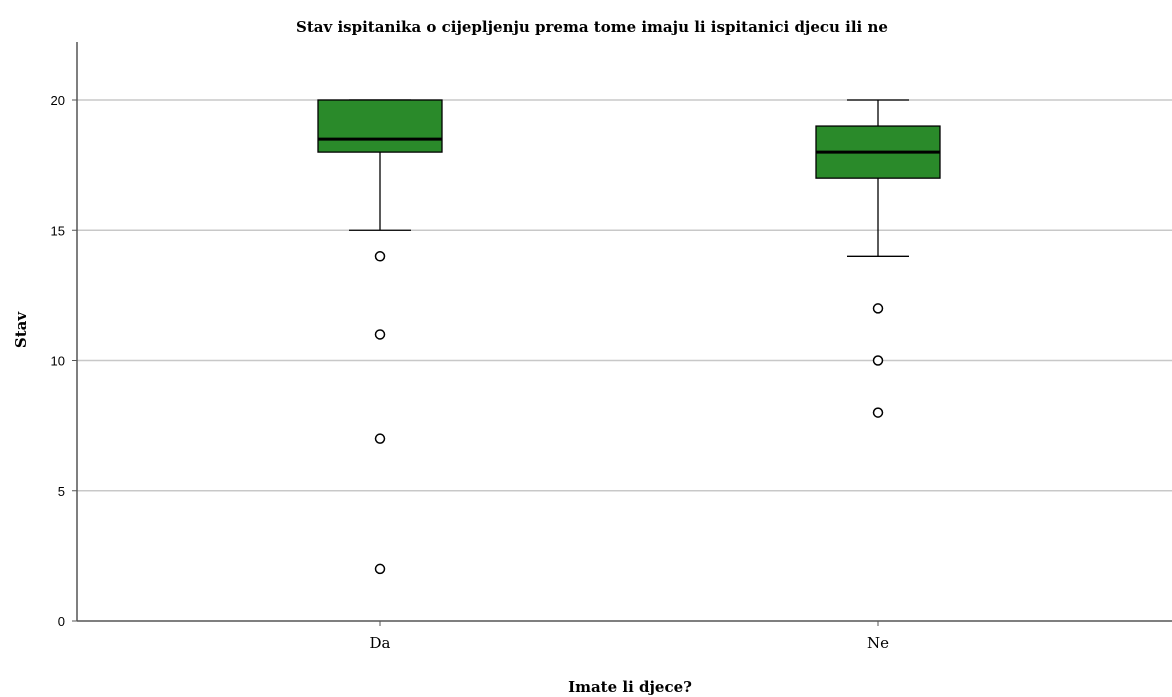 Image resolution: width=1172 pixels, height=697 pixels. What do you see at coordinates (380, 643) in the screenshot?
I see `x-tick-label: Da` at bounding box center [380, 643].